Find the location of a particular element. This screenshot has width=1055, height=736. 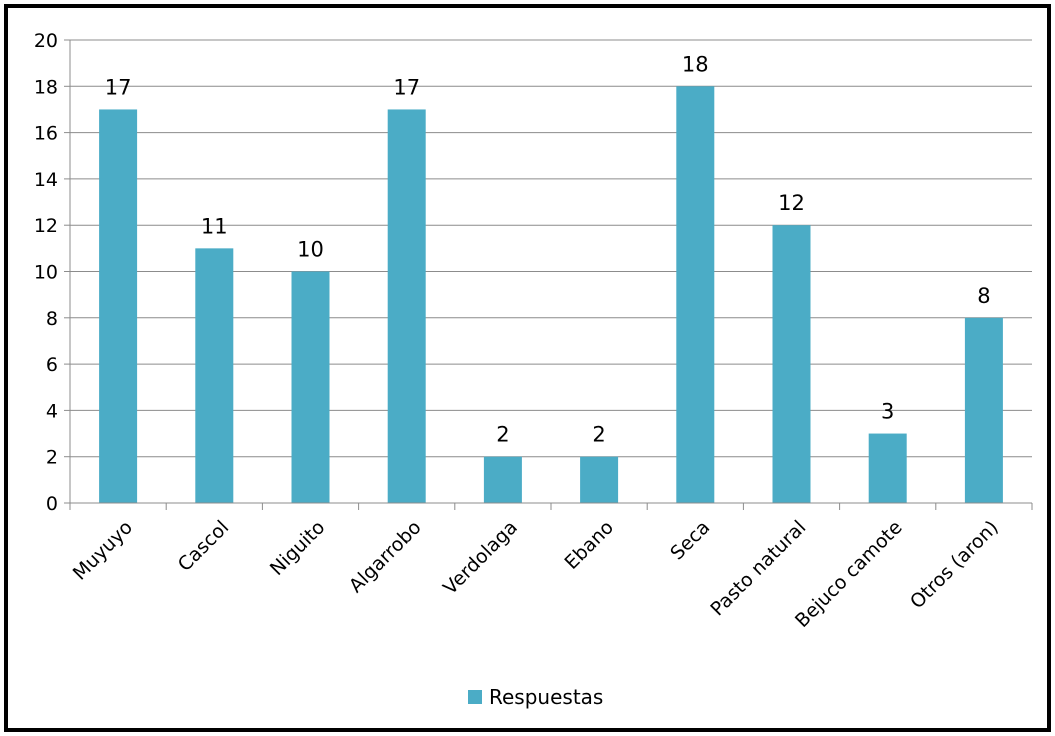

y-tick-label: 6 is located at coordinates (52, 365).